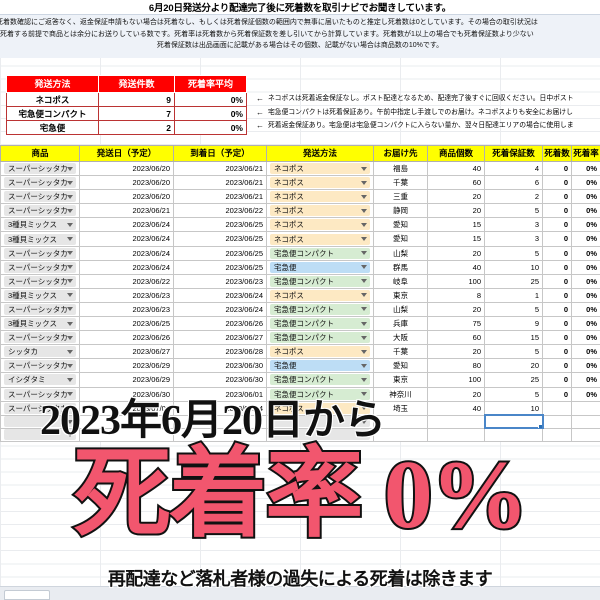  I want to click on table-row: スーパーシッタカ 2023/06/21 2023/06/22 ネコポス 静岡 20 5 0 0%, so click(300, 211).